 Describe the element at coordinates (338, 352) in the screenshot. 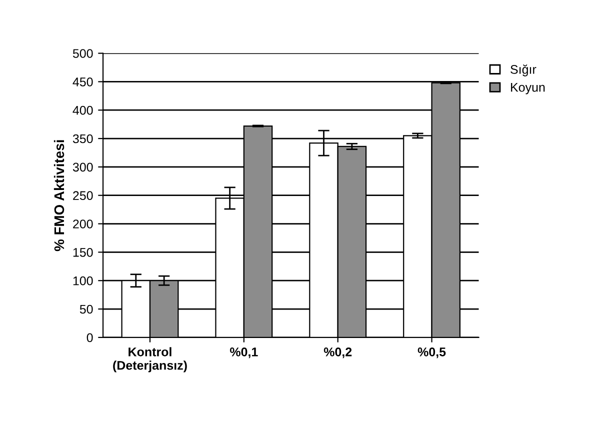

I see `x-tick-label: %0,2` at that location.